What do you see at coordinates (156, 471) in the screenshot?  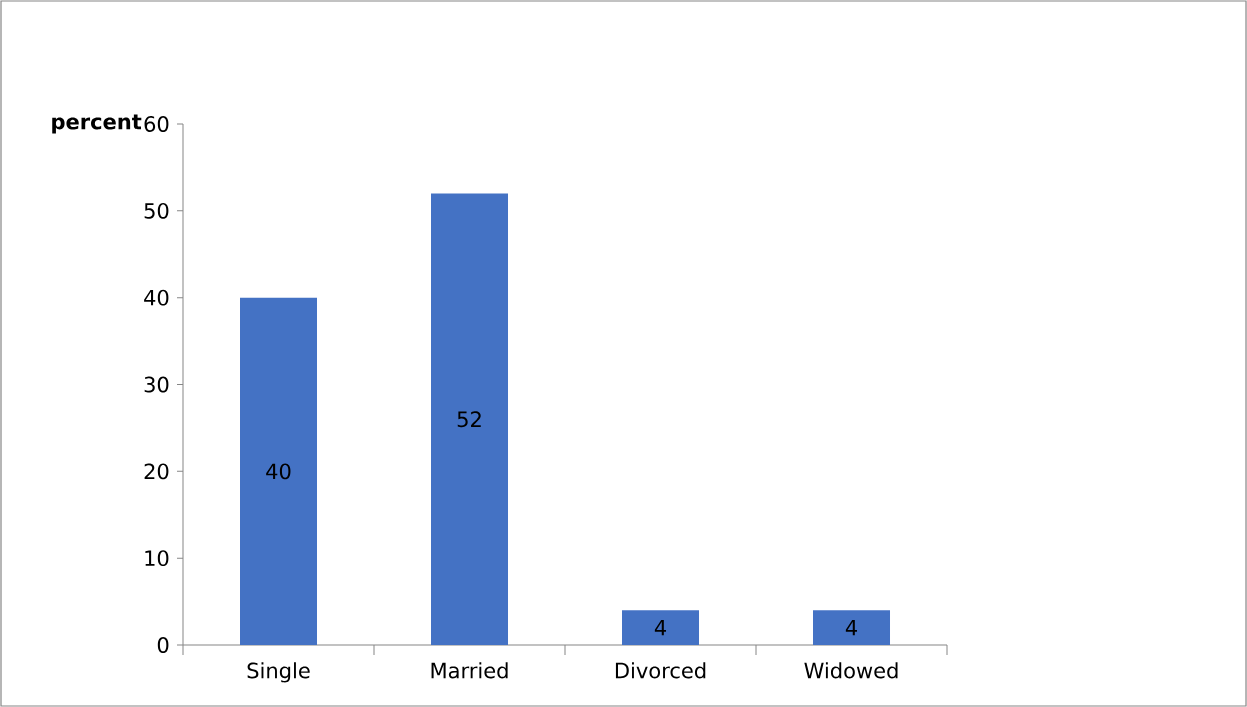 I see `y-tick-label: 20` at bounding box center [156, 471].